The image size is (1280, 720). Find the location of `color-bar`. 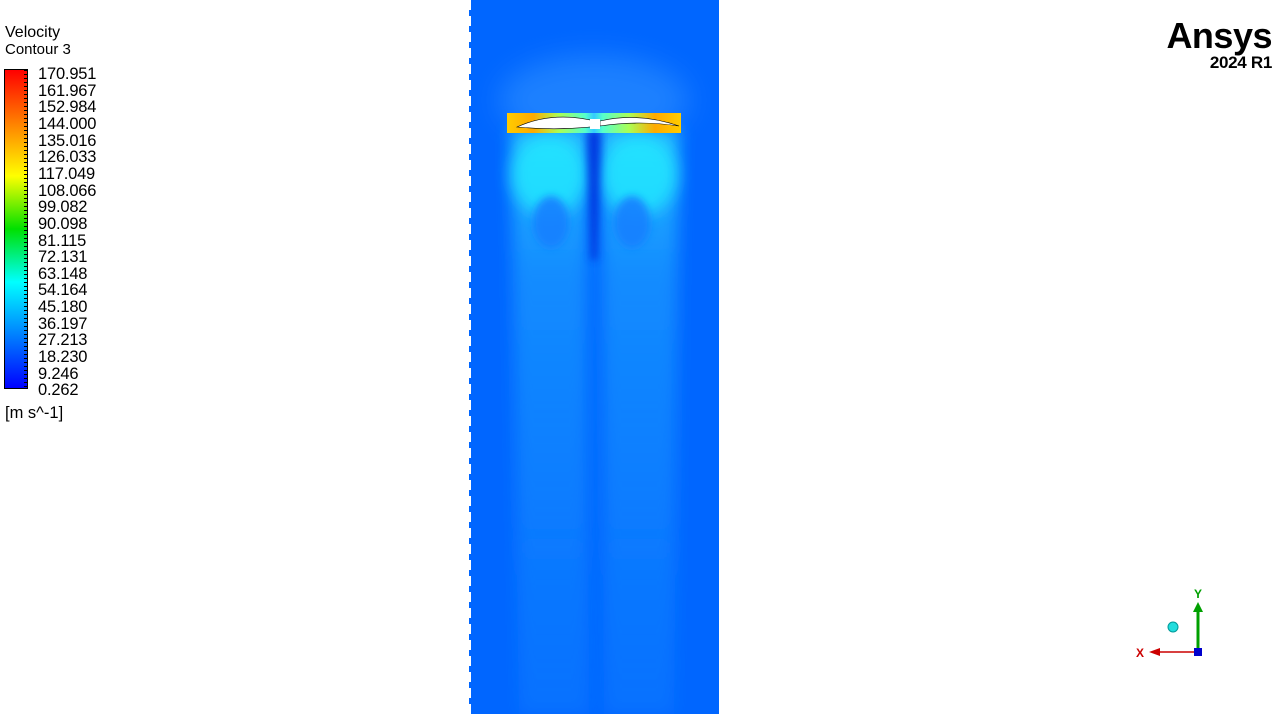

color-bar is located at coordinates (16, 229).